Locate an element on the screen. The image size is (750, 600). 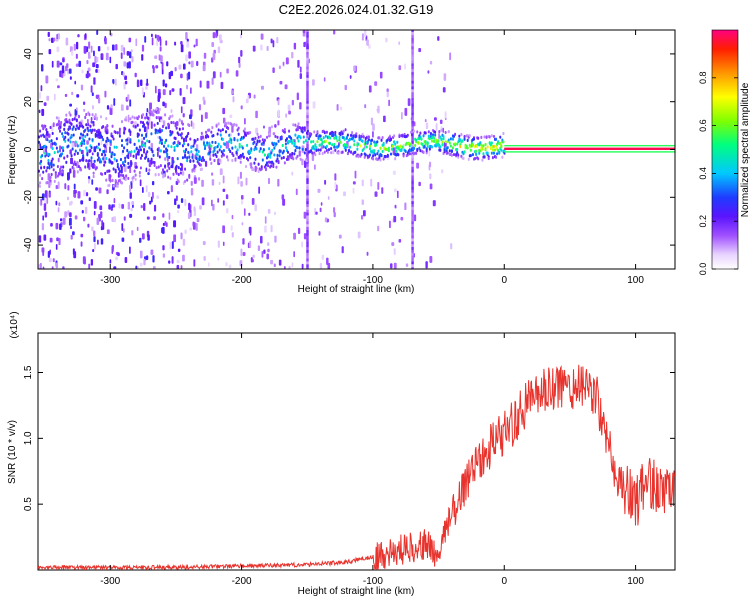
y-tick-label: 0.5 is located at coordinates (28, 504).